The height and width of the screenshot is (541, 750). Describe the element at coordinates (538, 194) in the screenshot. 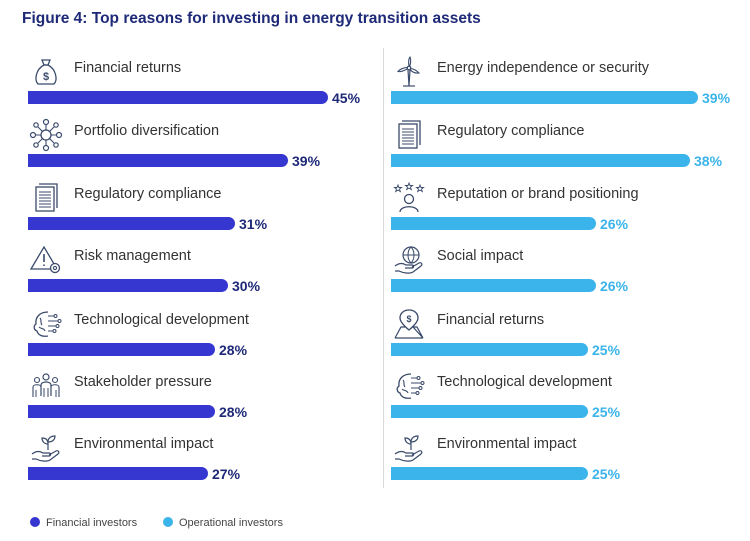

I see `operational-category-label: Reputation or brand positioning` at that location.